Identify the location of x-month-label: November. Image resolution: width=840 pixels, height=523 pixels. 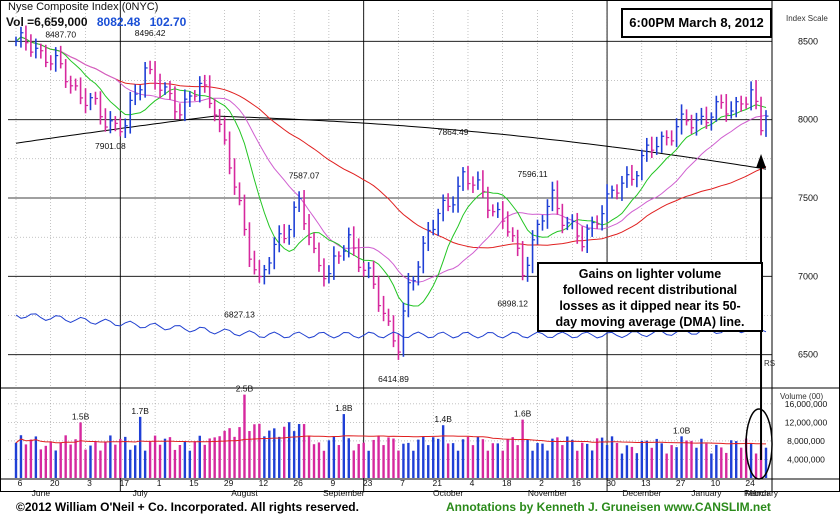
(547, 493).